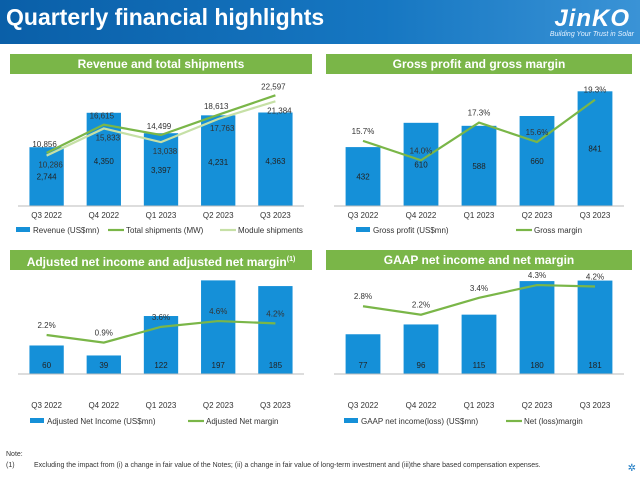 Image resolution: width=640 pixels, height=477 pixels. What do you see at coordinates (108, 137) in the screenshot?
I see `line-value-label: 15,833` at bounding box center [108, 137].